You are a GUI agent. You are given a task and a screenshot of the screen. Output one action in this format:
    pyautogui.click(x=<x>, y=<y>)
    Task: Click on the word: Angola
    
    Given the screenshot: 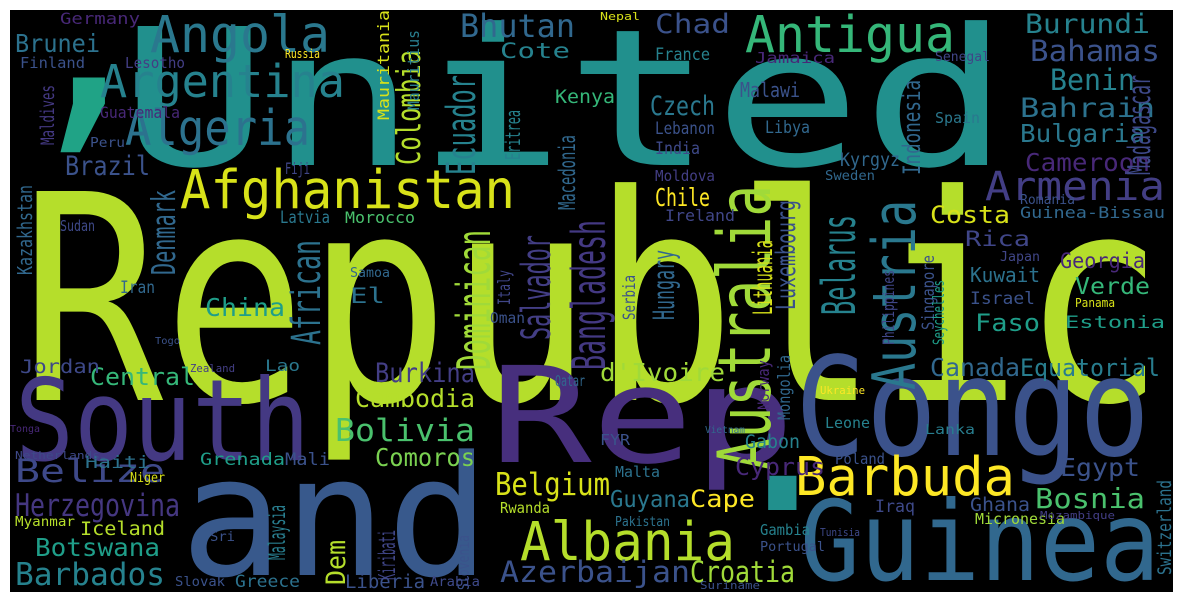 What is the action you would take?
    pyautogui.click(x=240, y=34)
    